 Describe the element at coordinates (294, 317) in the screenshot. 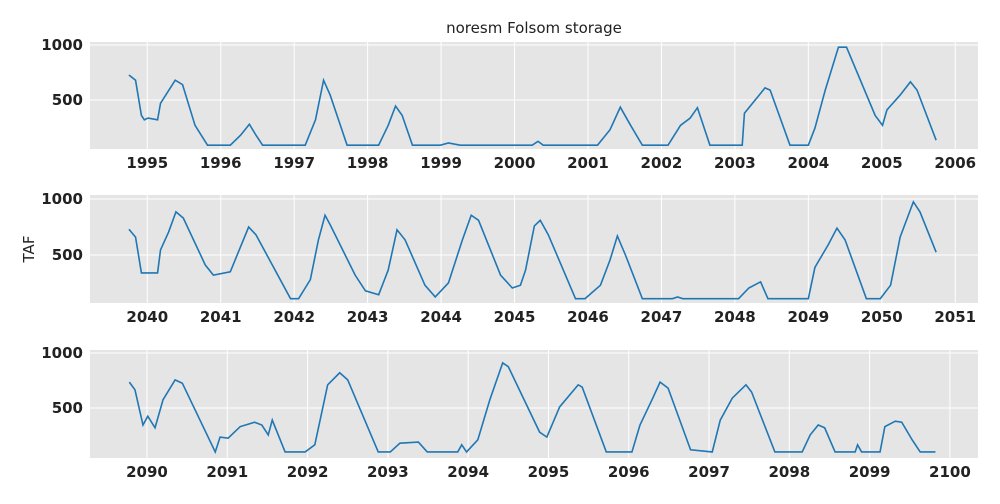

I see `x-tick-label: 2042` at that location.